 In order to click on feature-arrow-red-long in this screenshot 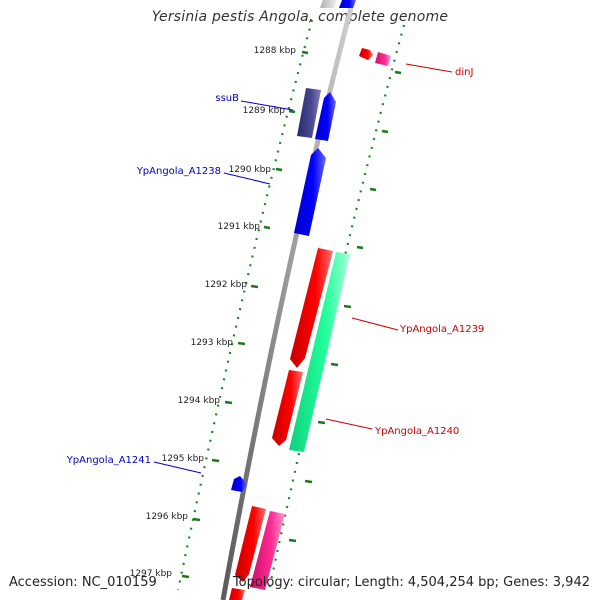, I will do `click(311, 308)`.